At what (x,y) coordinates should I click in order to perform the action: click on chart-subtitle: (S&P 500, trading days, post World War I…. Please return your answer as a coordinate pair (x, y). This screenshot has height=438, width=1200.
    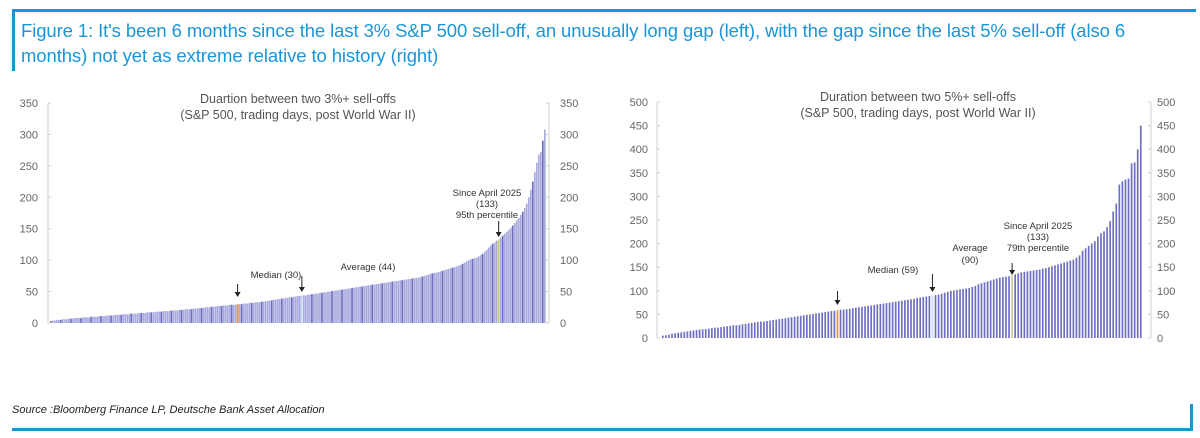
    Looking at the image, I should click on (297, 115).